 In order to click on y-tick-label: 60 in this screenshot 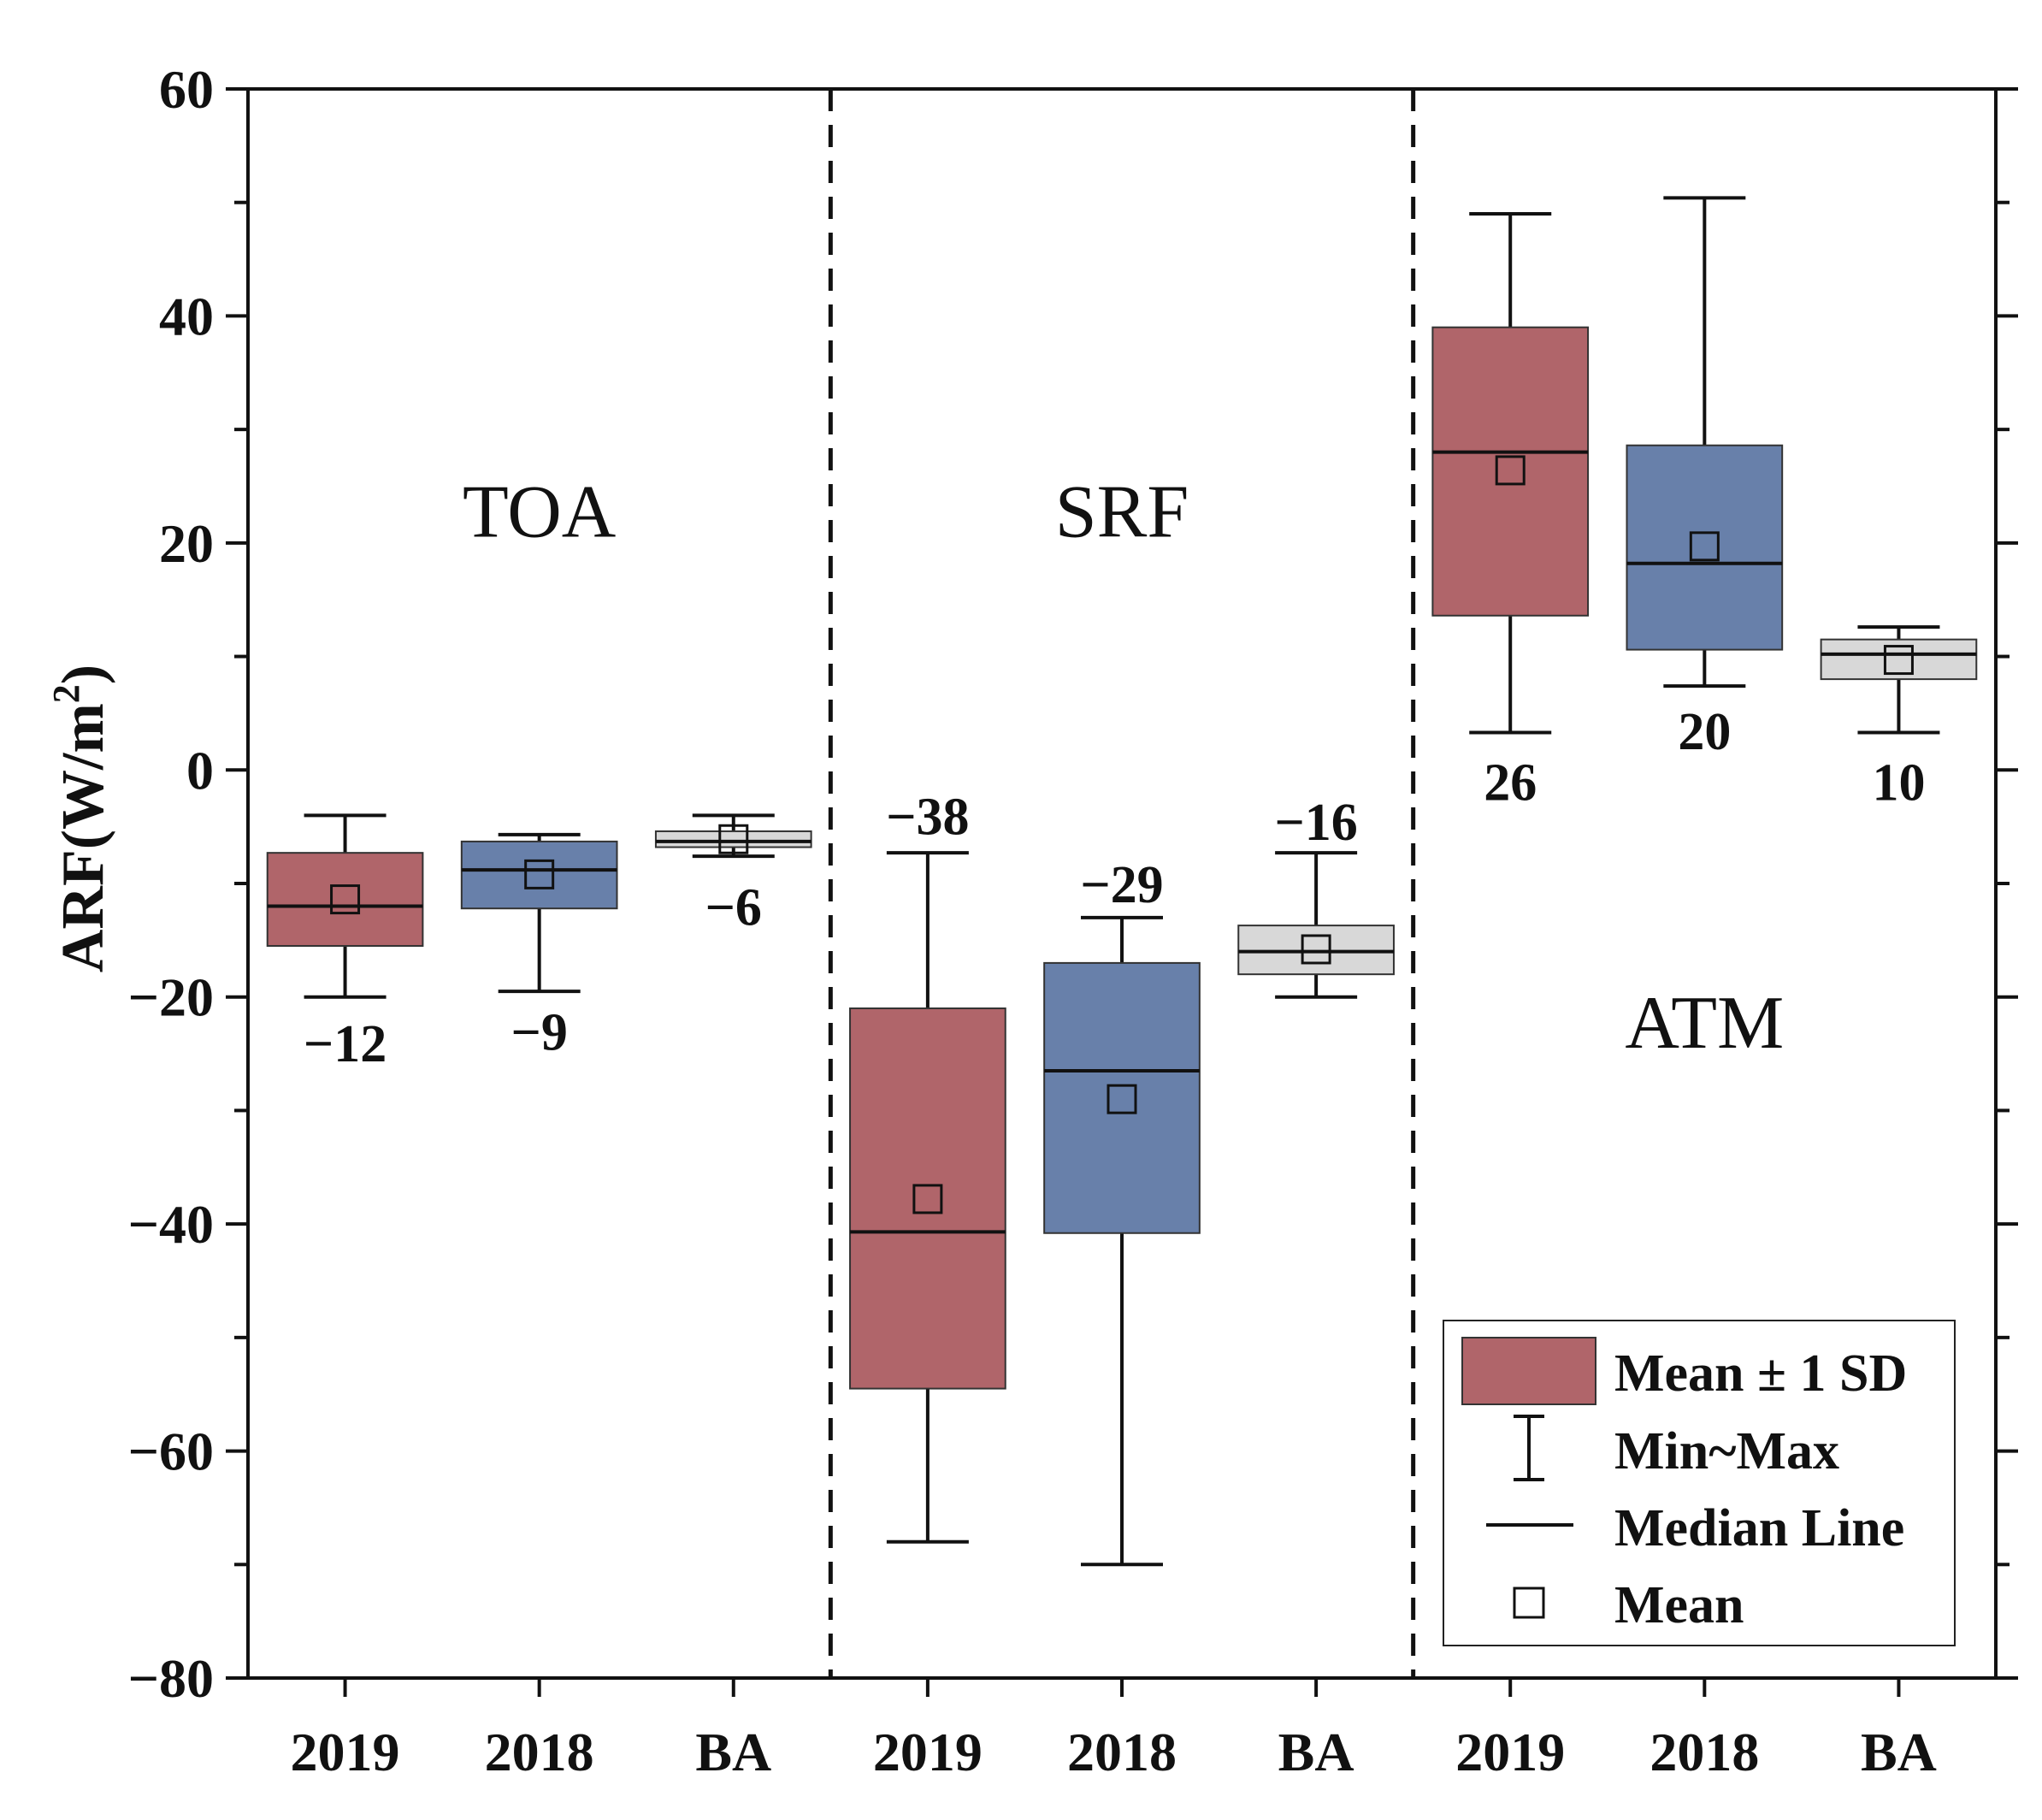, I will do `click(186, 89)`.